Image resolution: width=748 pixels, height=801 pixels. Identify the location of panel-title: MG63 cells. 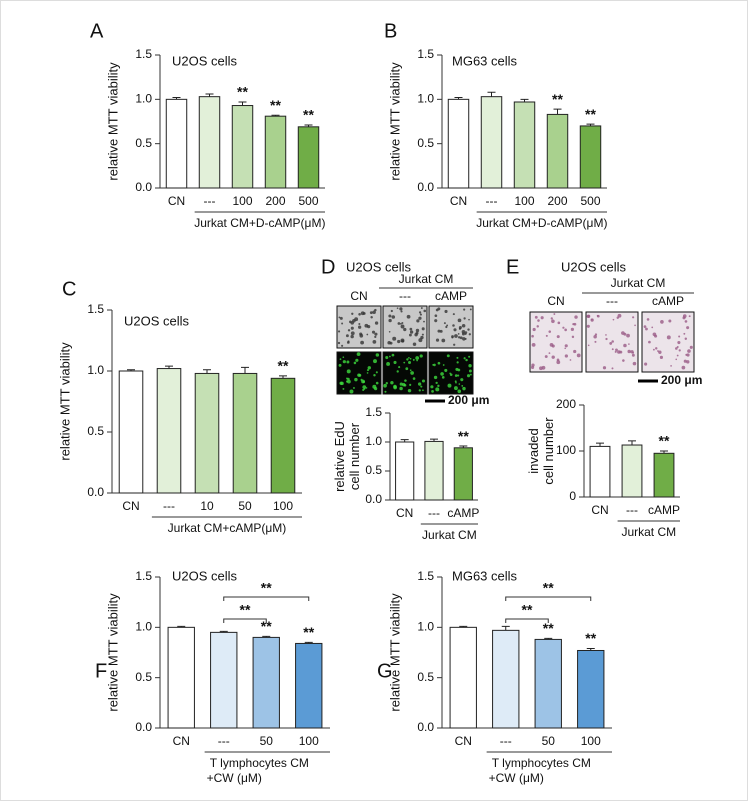
(485, 60).